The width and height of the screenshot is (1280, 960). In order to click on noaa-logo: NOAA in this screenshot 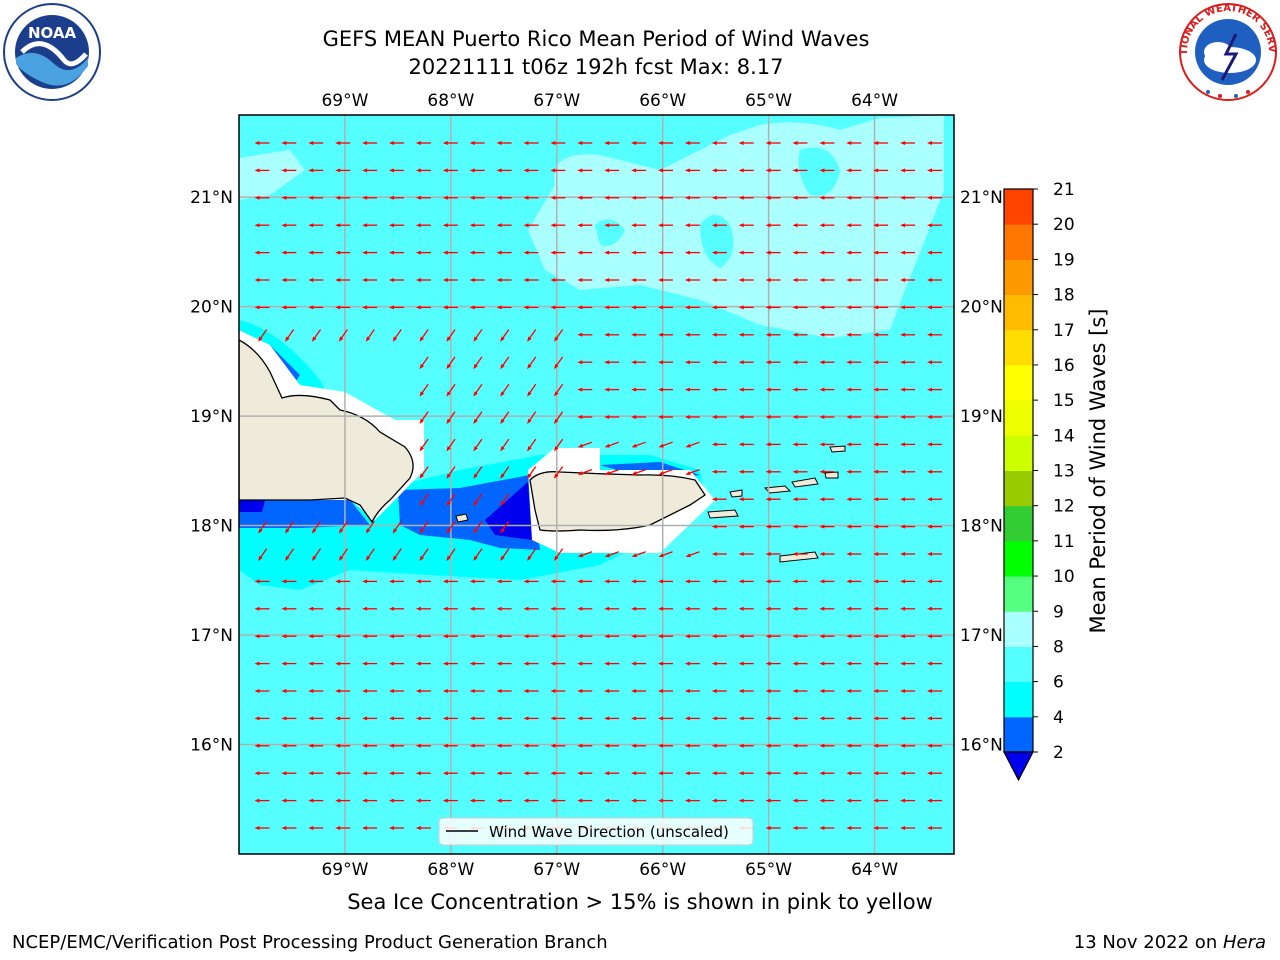, I will do `click(52, 52)`.